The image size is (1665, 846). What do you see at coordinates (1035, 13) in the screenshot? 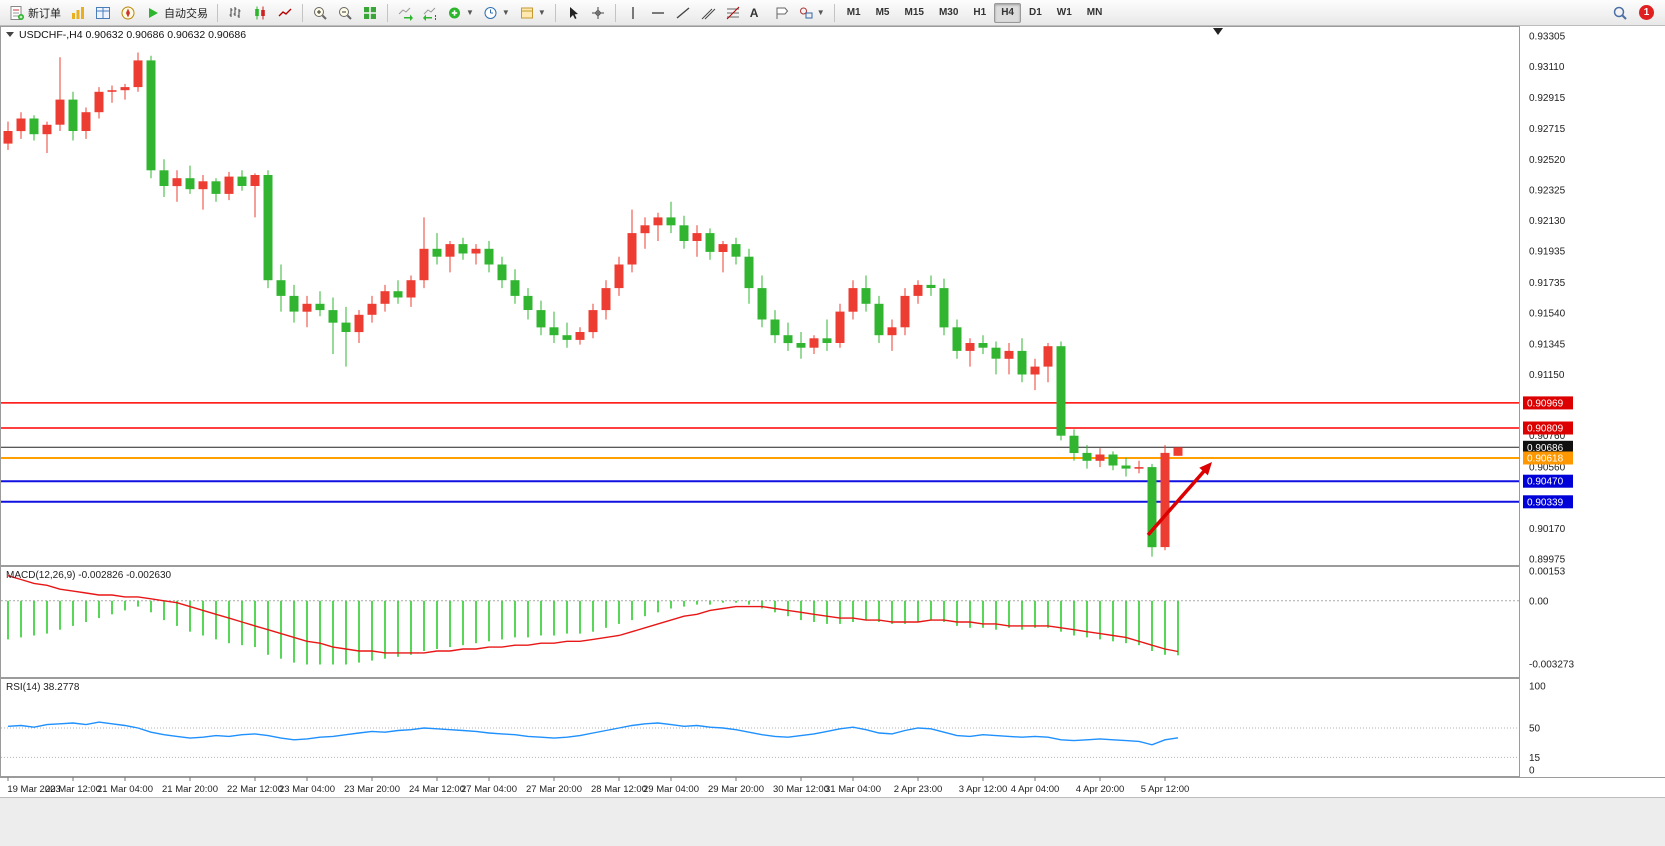
I see `timeframe-d1: D1` at bounding box center [1035, 13].